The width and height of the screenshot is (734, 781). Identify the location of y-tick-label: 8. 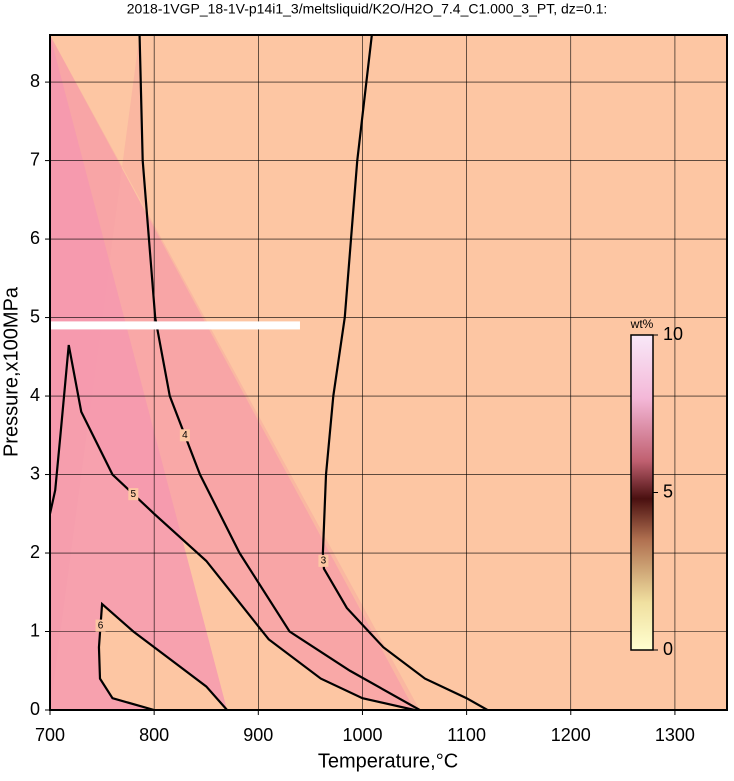
(35, 81).